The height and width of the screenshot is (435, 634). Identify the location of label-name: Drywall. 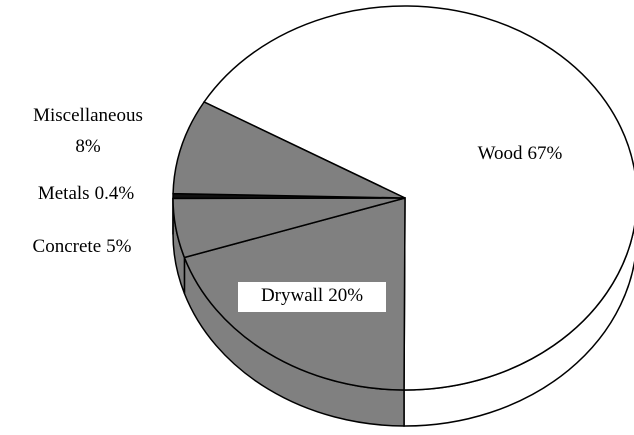
(292, 295).